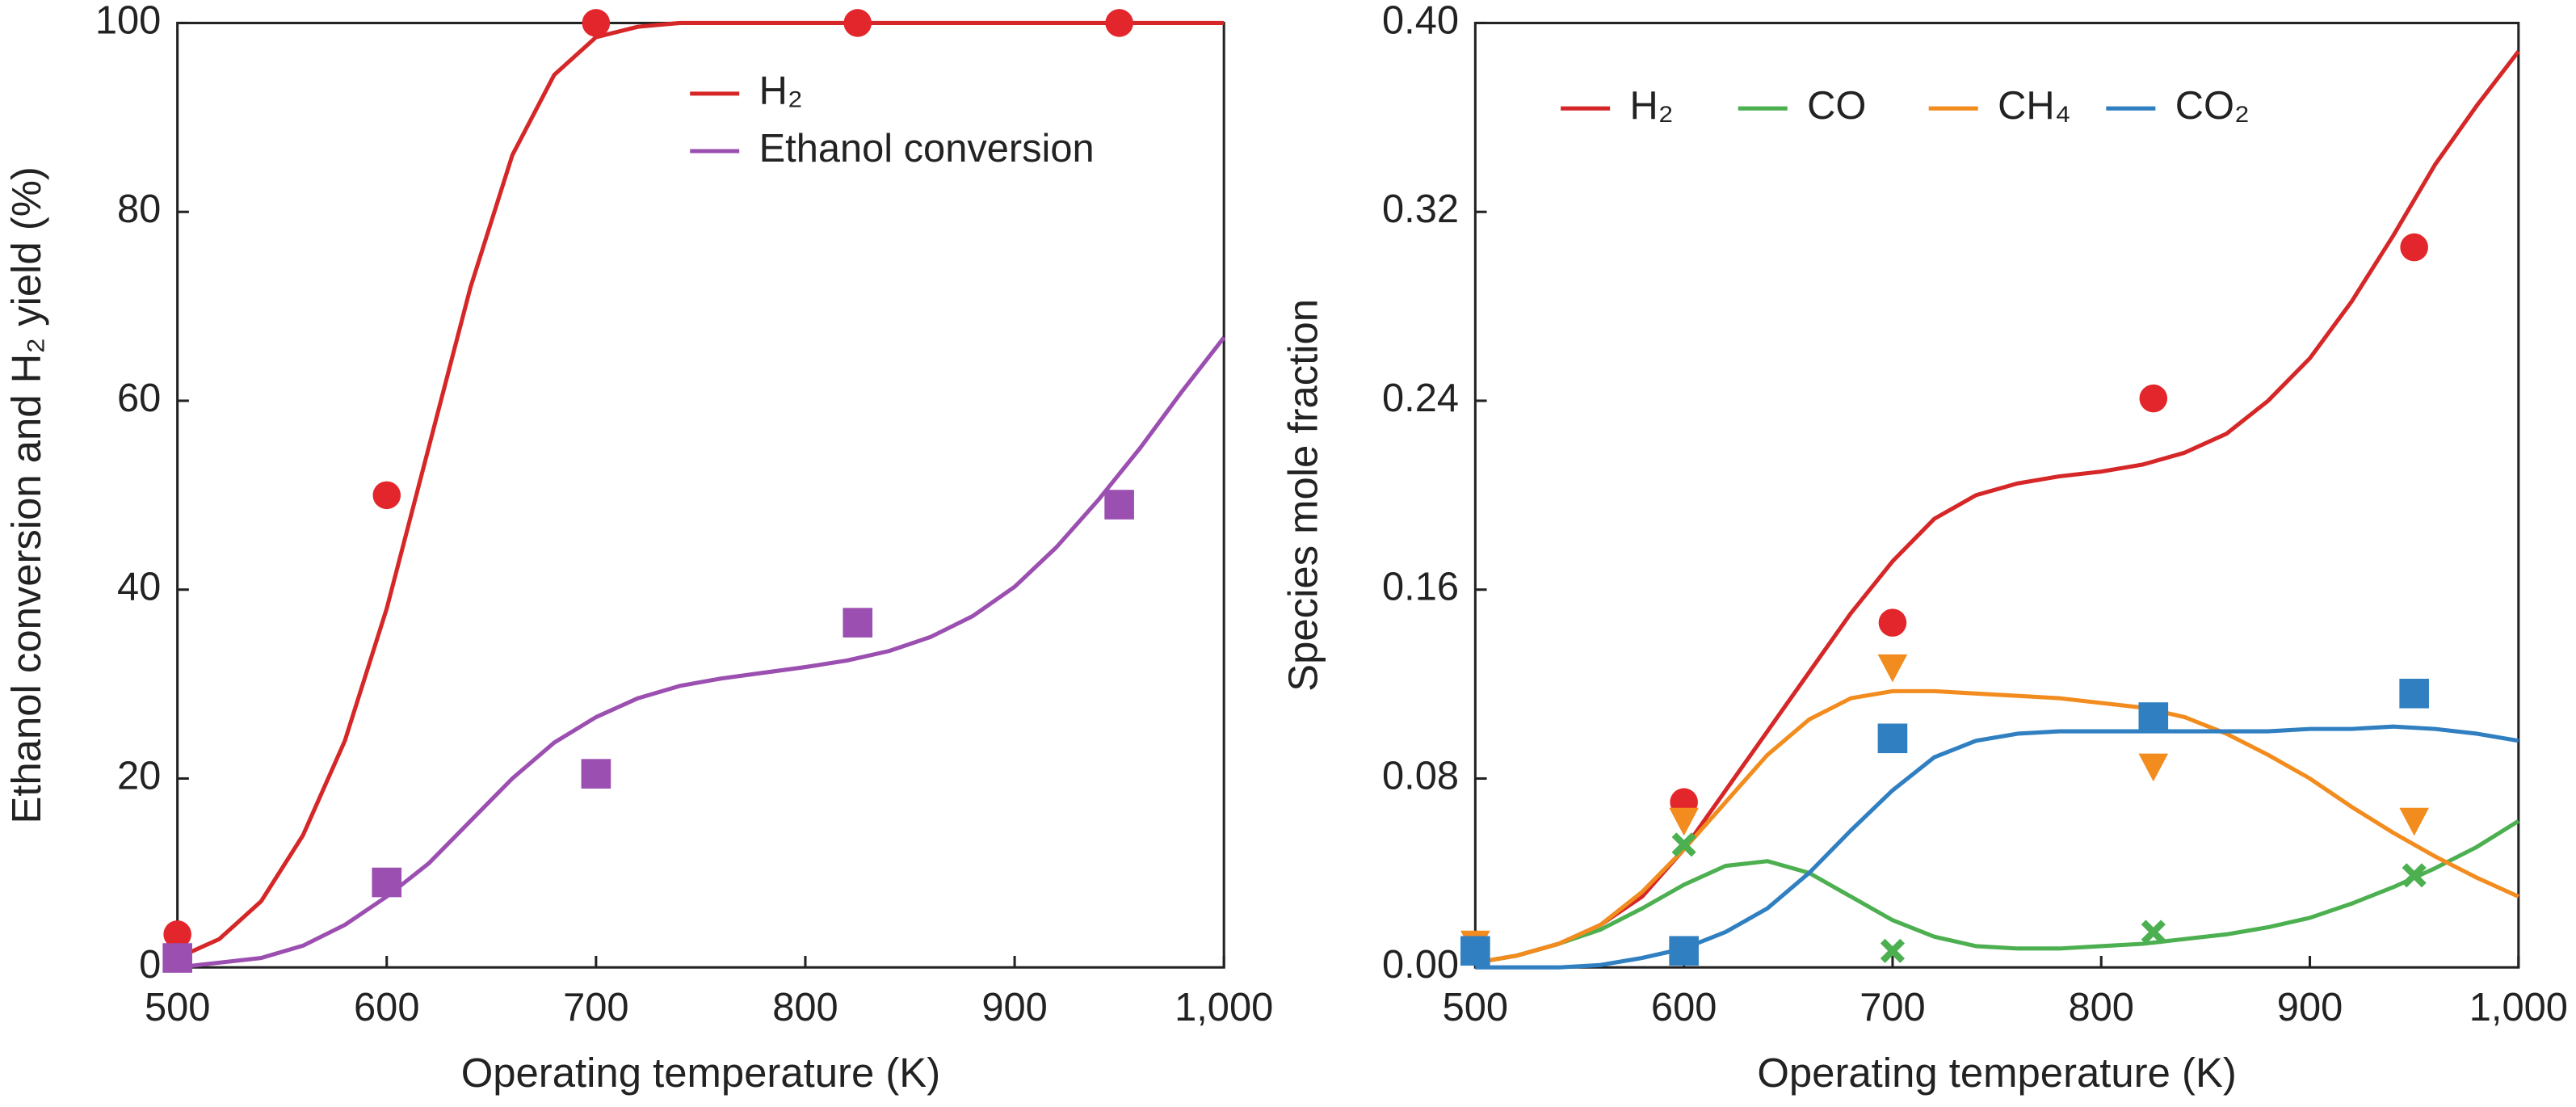 The height and width of the screenshot is (1107, 2576). Describe the element at coordinates (1420, 776) in the screenshot. I see `y-tick-label: 0.08` at that location.